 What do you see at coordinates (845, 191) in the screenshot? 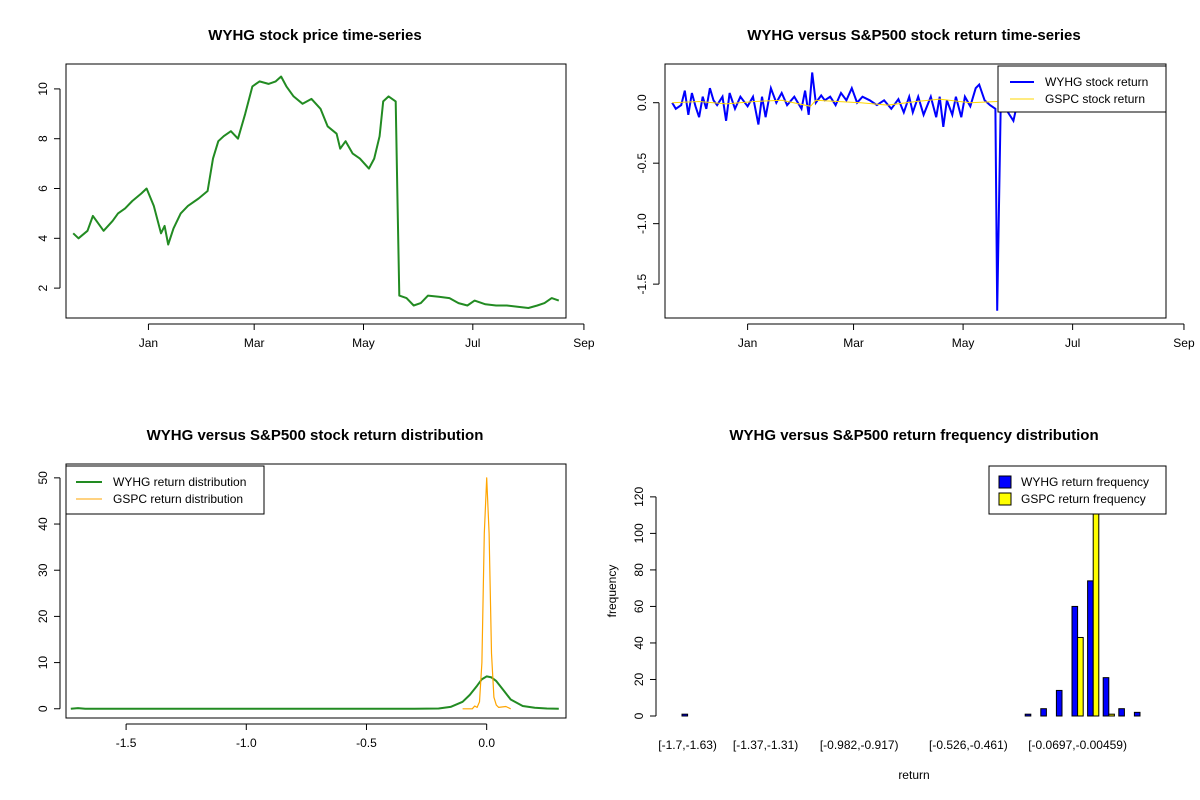
I see `wyhg-return-line` at bounding box center [845, 191].